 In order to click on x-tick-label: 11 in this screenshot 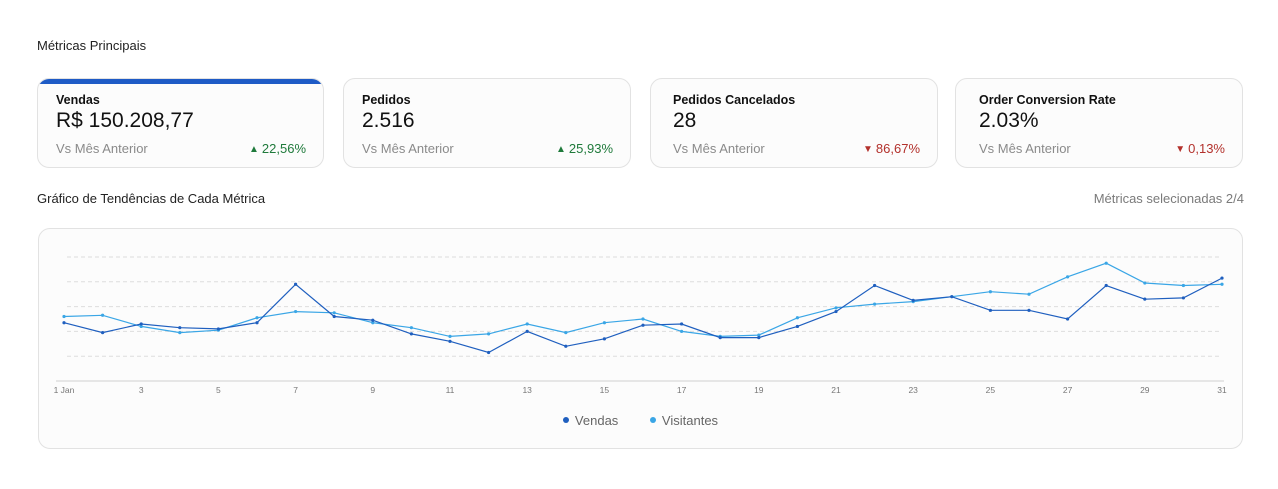, I will do `click(450, 390)`.